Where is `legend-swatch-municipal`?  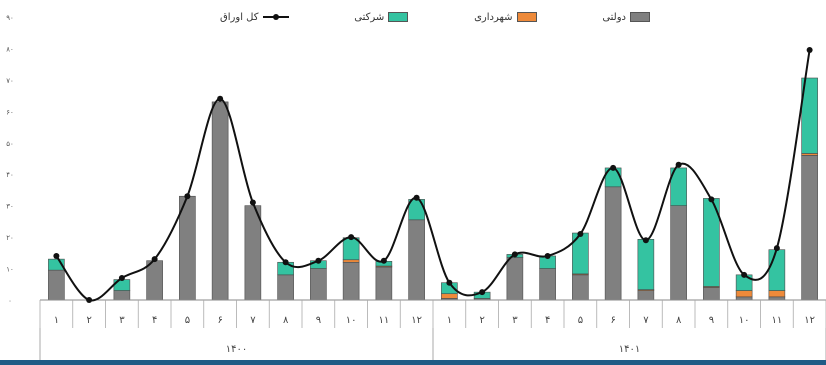 legend-swatch-municipal is located at coordinates (526, 17).